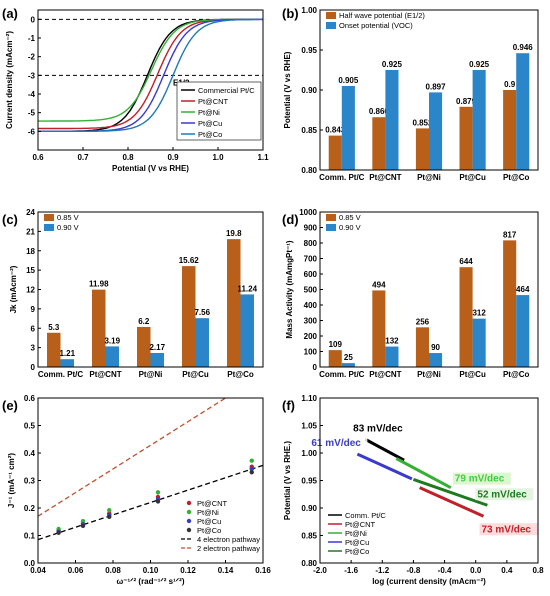 Image resolution: width=550 pixels, height=596 pixels. What do you see at coordinates (30, 536) in the screenshot?
I see `y-tick-label: 0.1` at bounding box center [30, 536].